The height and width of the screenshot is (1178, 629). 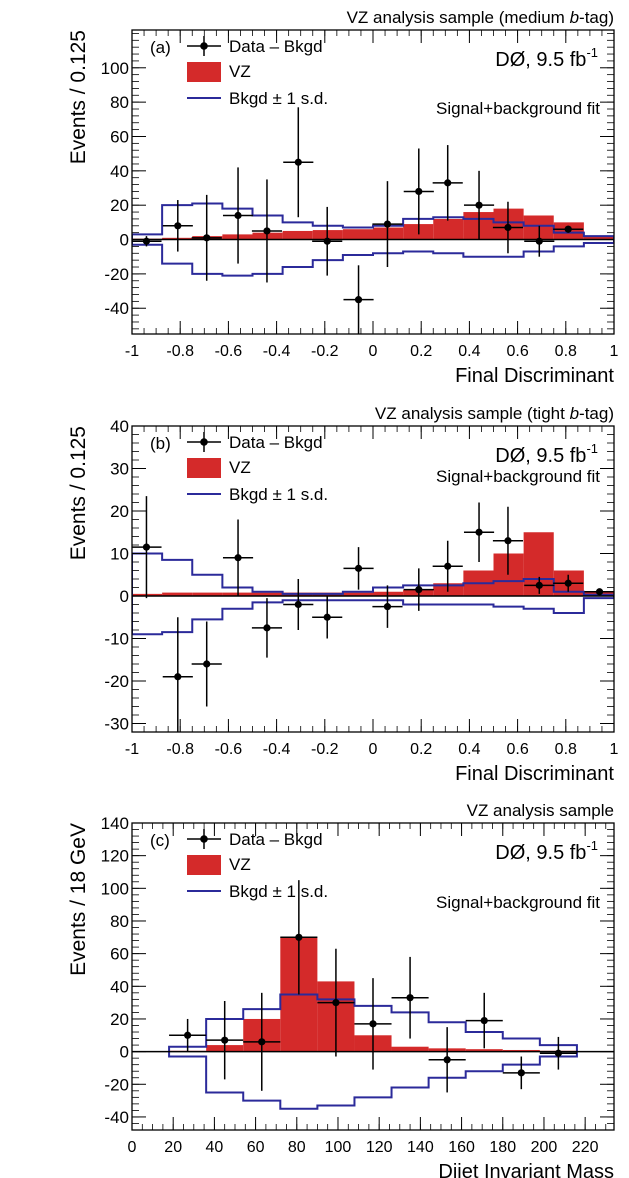 What do you see at coordinates (116, 639) in the screenshot?
I see `y-tick-label: -10` at bounding box center [116, 639].